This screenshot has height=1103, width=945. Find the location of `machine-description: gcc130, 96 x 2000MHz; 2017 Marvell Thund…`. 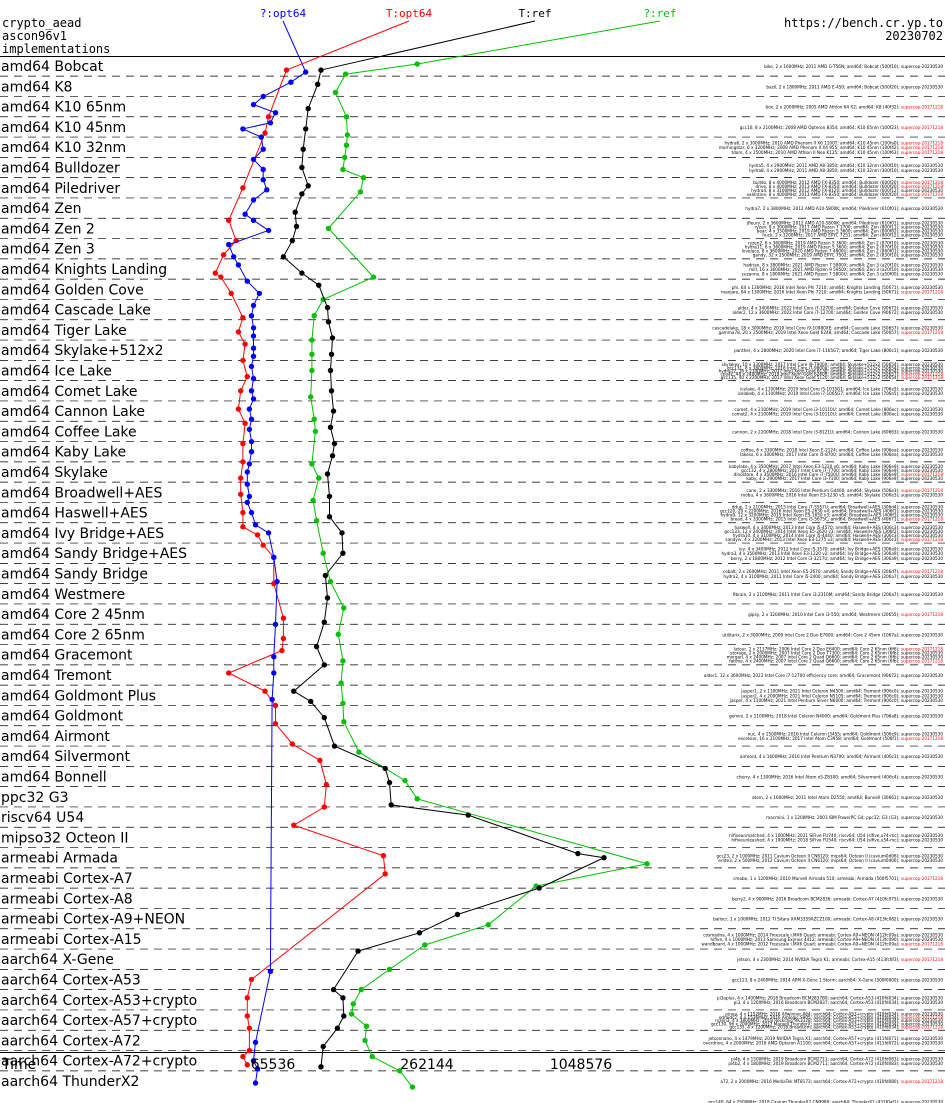

machine-description: gcc130, 96 x 2000MHz; 2017 Marvell Thund… is located at coordinates (827, 1023).